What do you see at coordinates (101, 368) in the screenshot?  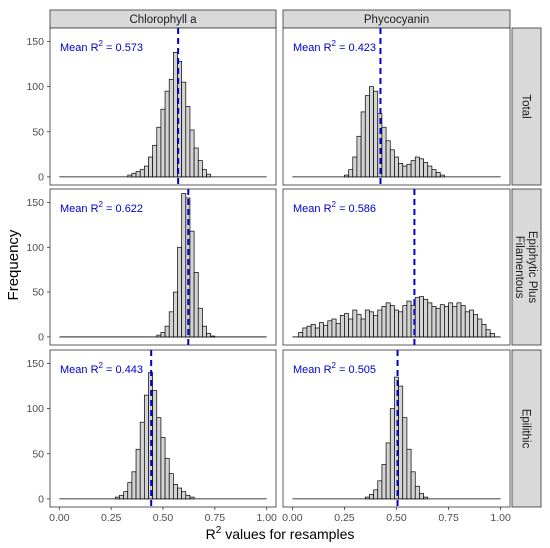 I see `mean-r2-label: Mean R2 = 0.443` at bounding box center [101, 368].